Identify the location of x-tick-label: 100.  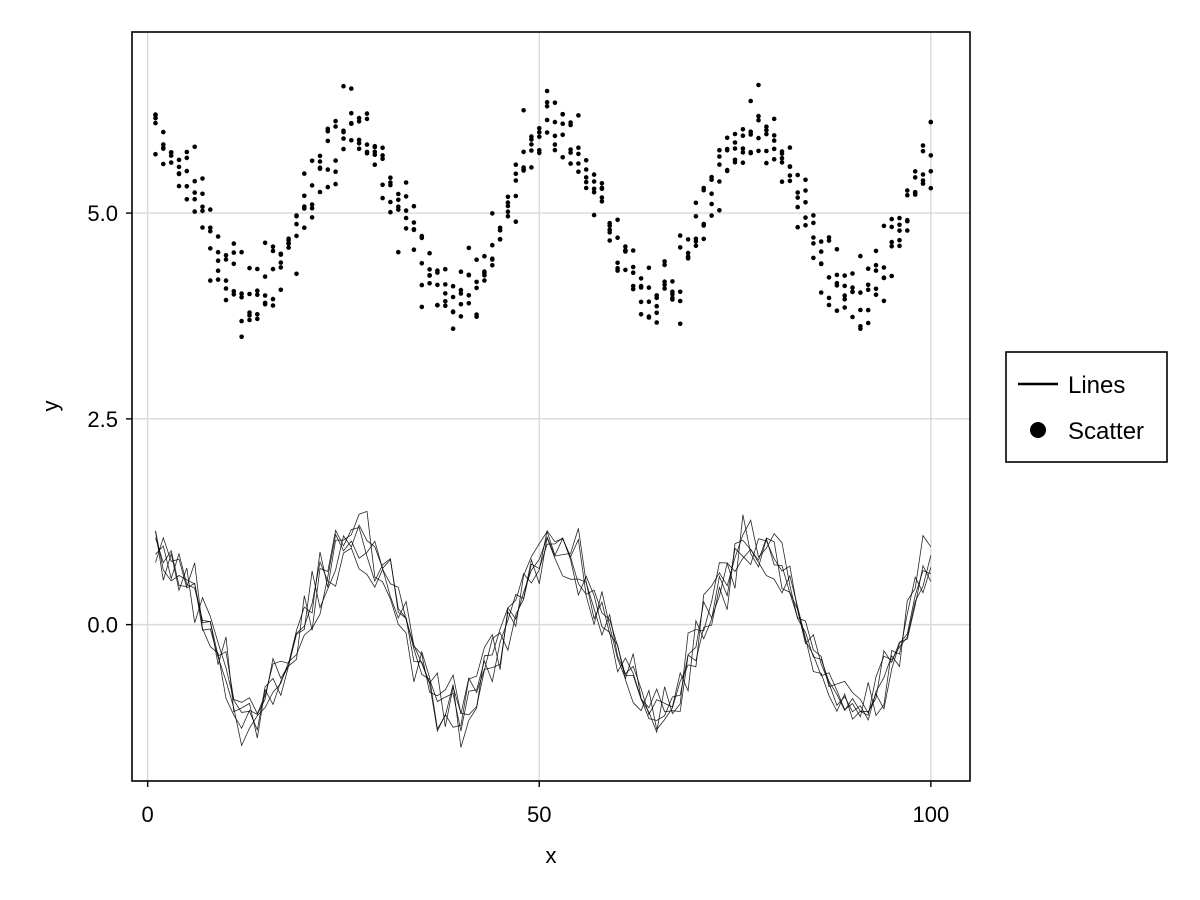
(930, 814).